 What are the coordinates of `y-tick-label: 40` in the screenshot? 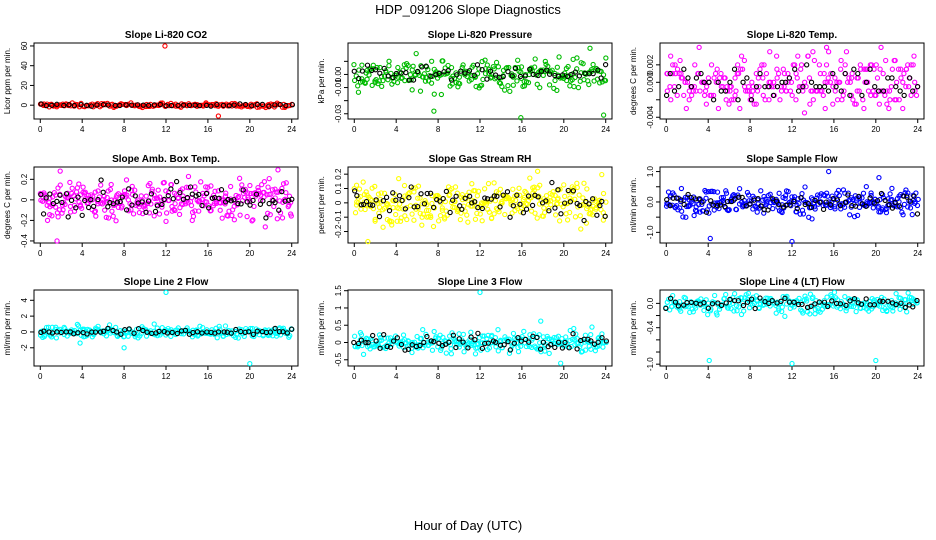 It's located at (24, 65).